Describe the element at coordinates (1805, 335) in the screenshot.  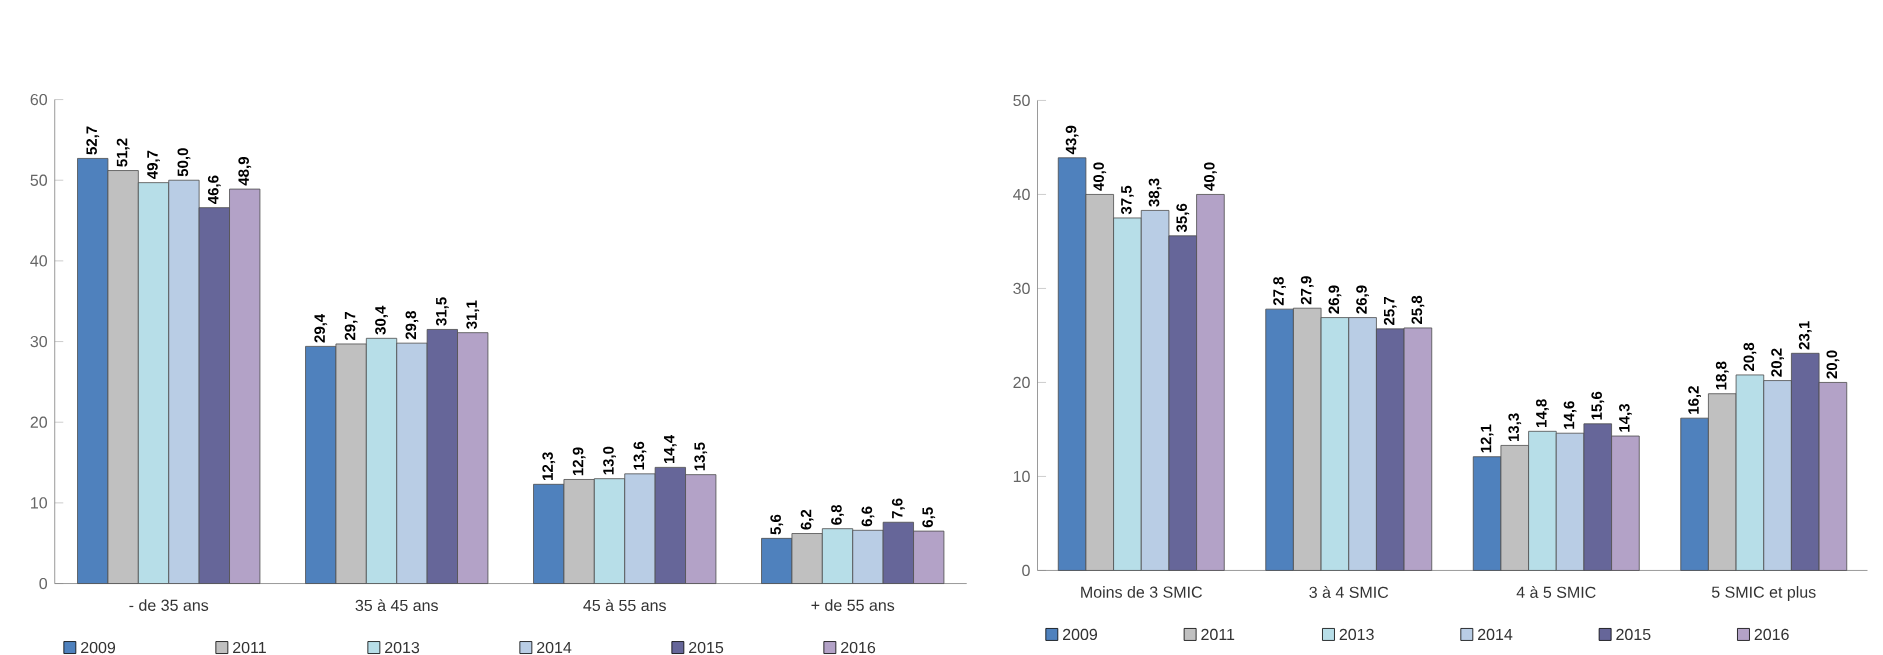
I see `data-label: 23,1` at that location.